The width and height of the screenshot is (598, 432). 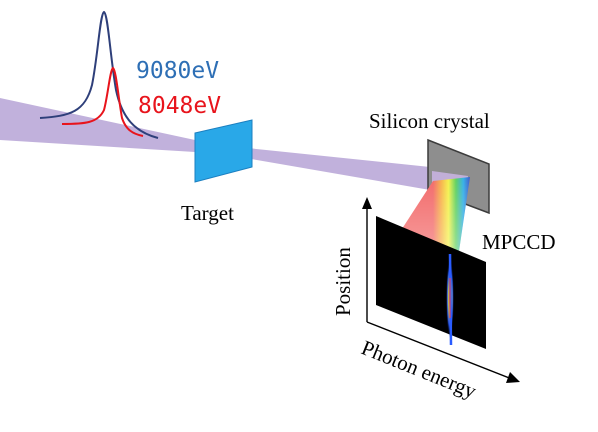 I want to click on position-axis-label: Position, so click(x=343, y=281).